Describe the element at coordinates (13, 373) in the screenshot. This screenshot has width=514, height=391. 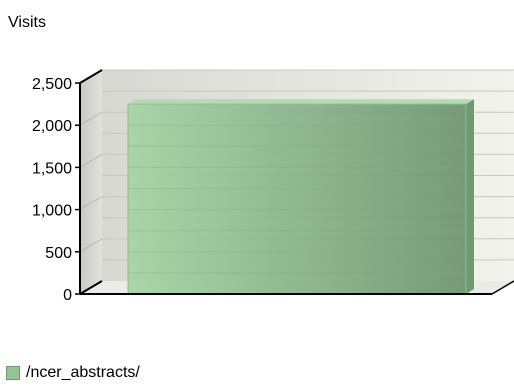
I see `legend-swatch` at that location.